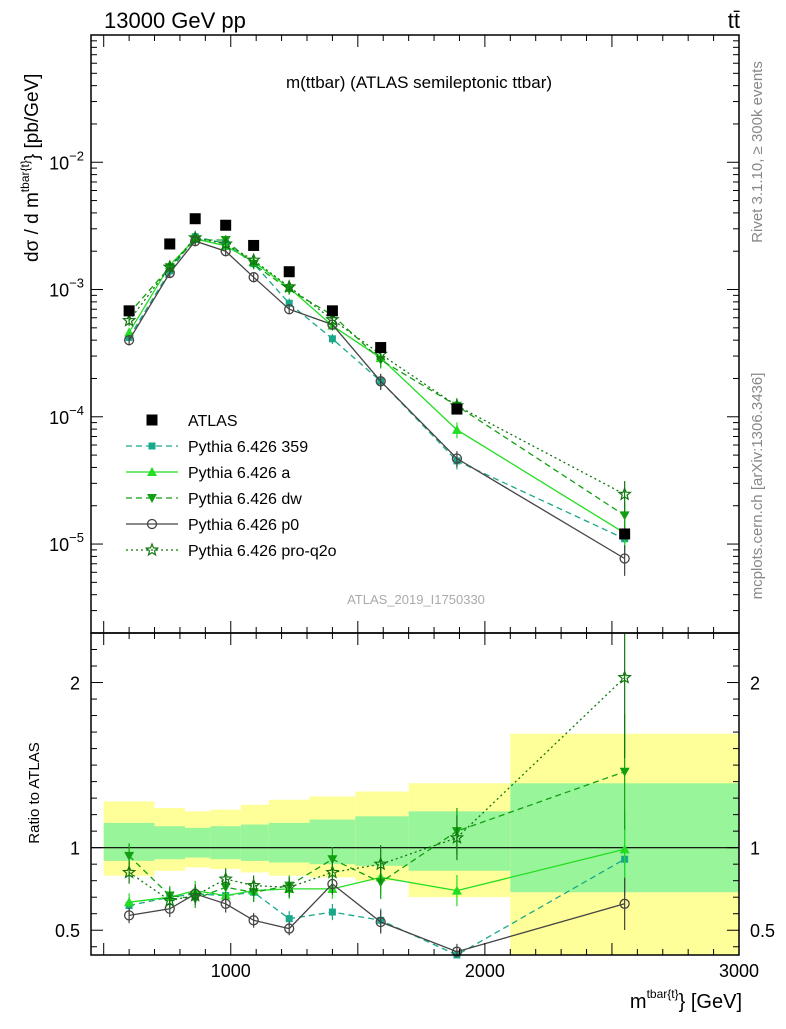 The width and height of the screenshot is (786, 1029). I want to click on watermark: ATLAS_2019_I1750330, so click(416, 599).